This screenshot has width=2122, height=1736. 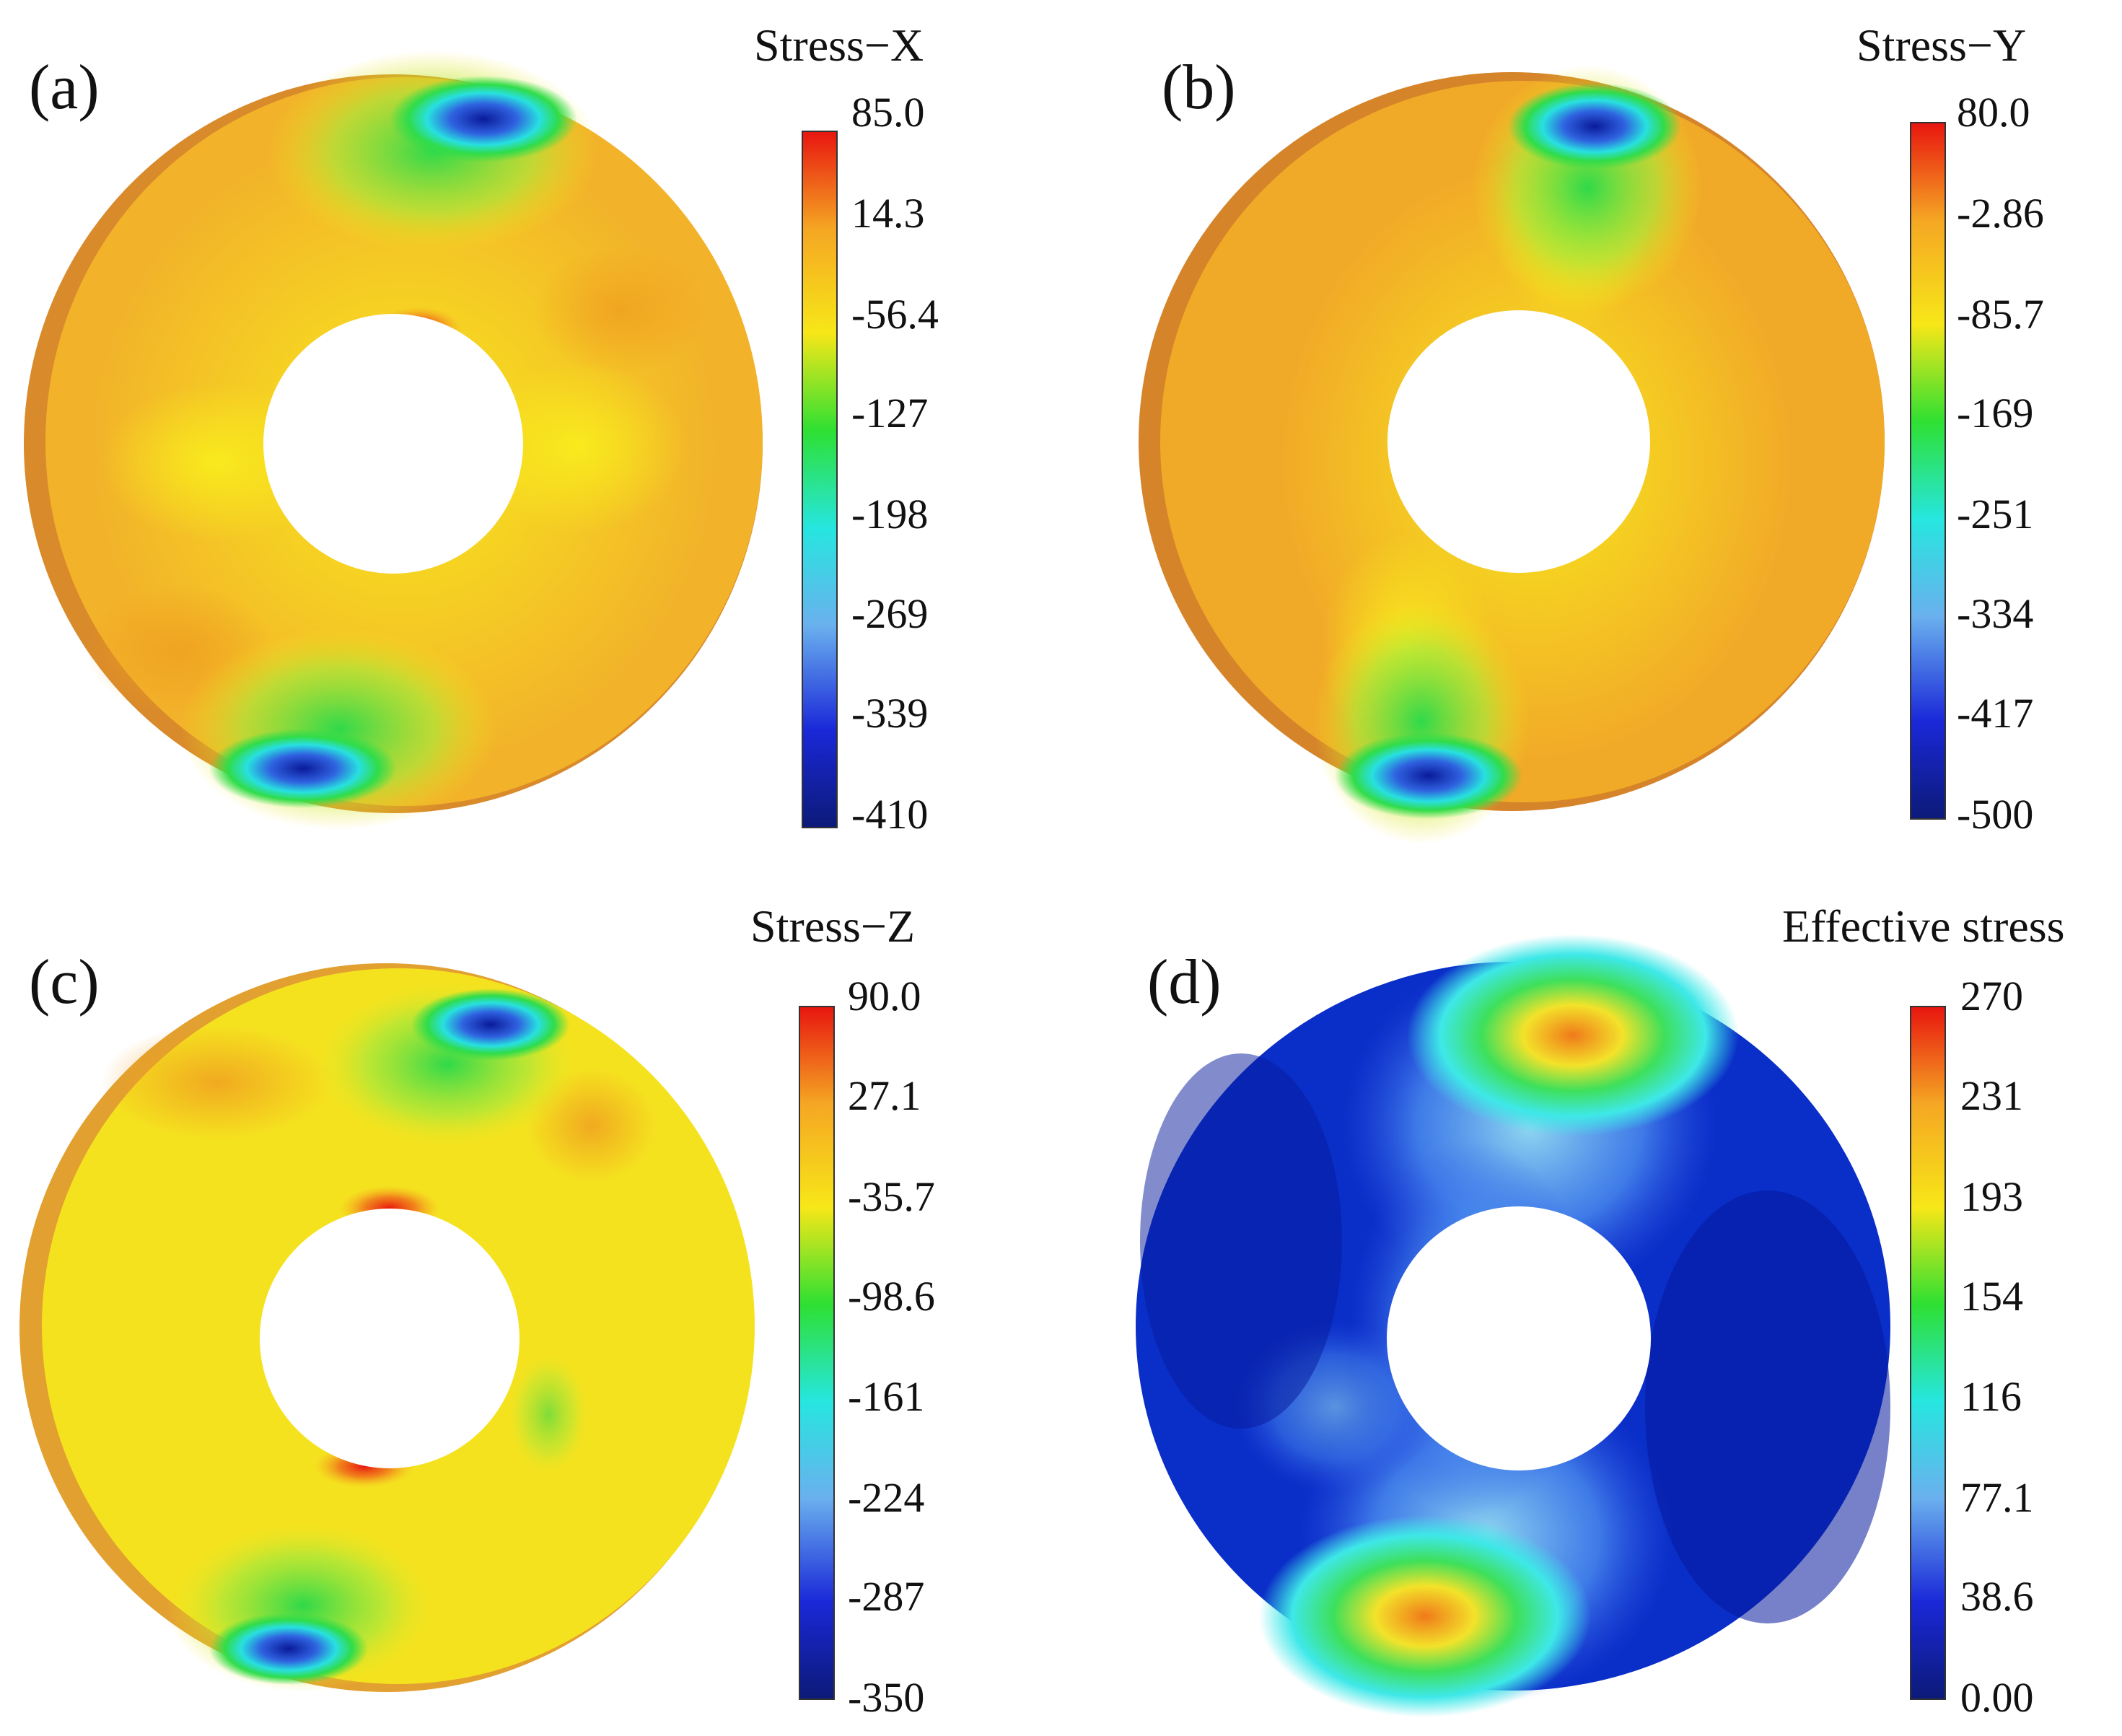 I want to click on tick-label: -410, so click(x=889, y=814).